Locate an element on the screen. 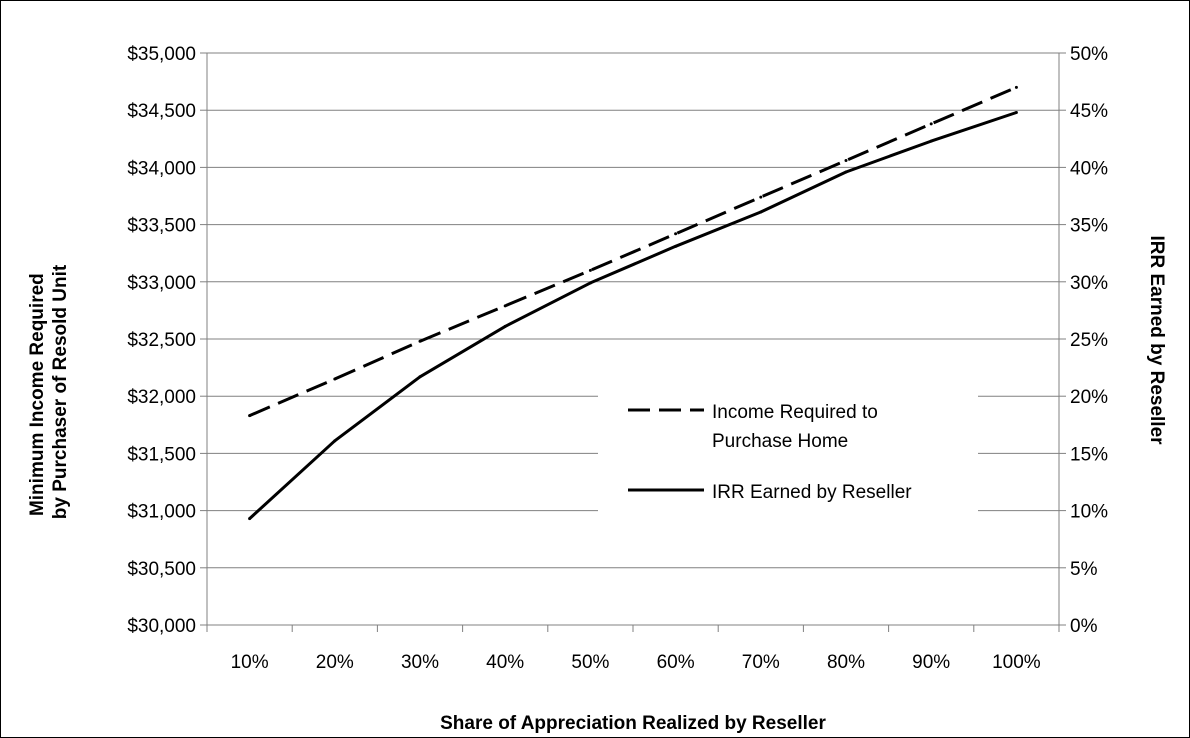  y2-tick-label: 15% is located at coordinates (1089, 454).